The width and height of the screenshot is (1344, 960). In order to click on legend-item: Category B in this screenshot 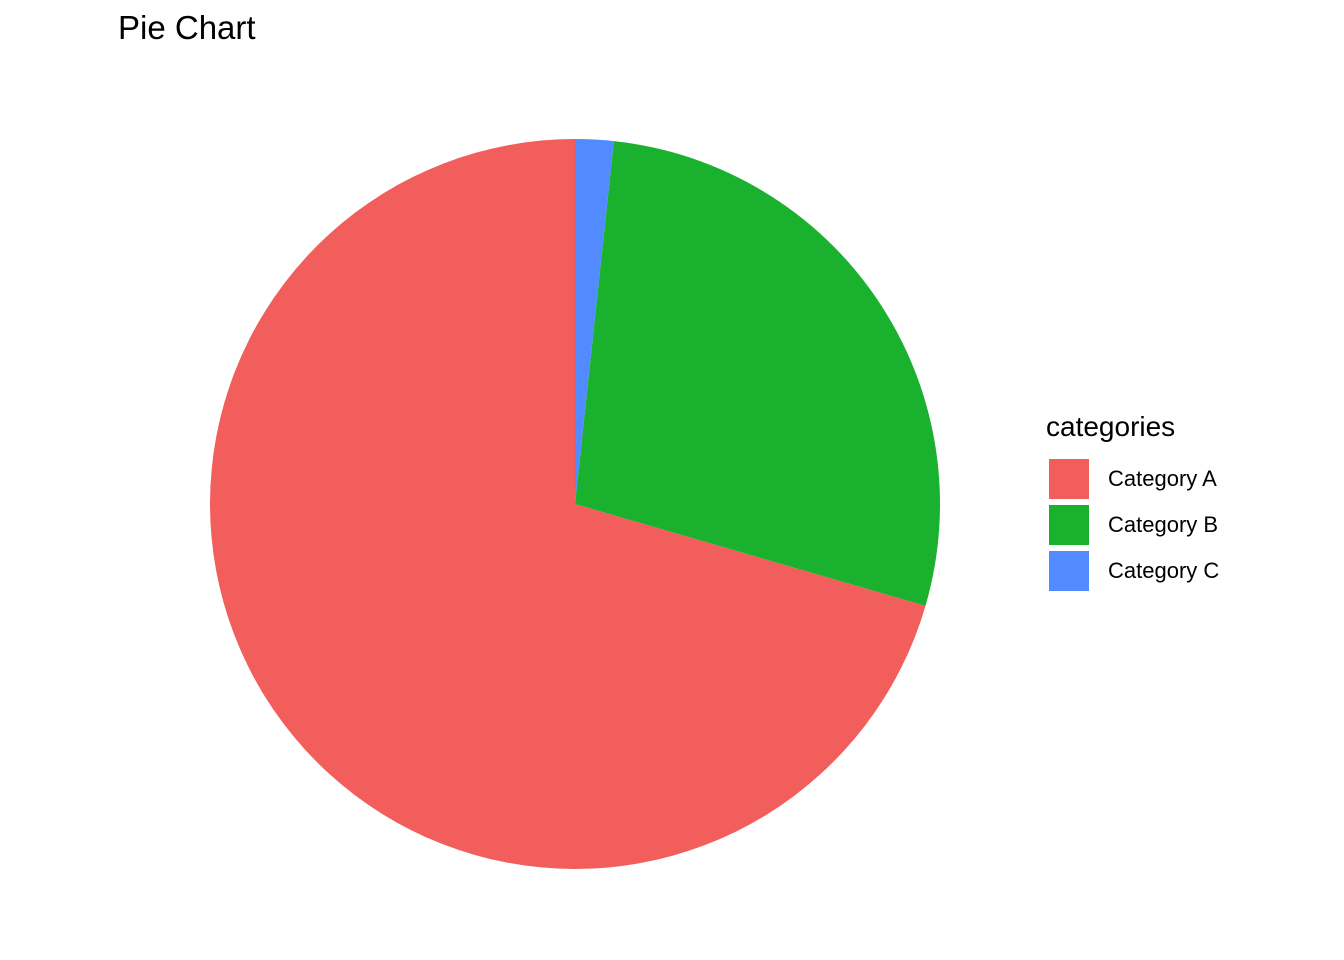, I will do `click(1132, 525)`.